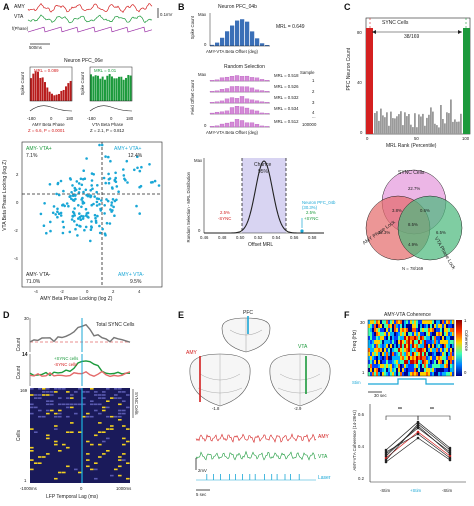 The image size is (474, 506). I want to click on vta-mrl-text: MRL = 0.01, so click(105, 70).